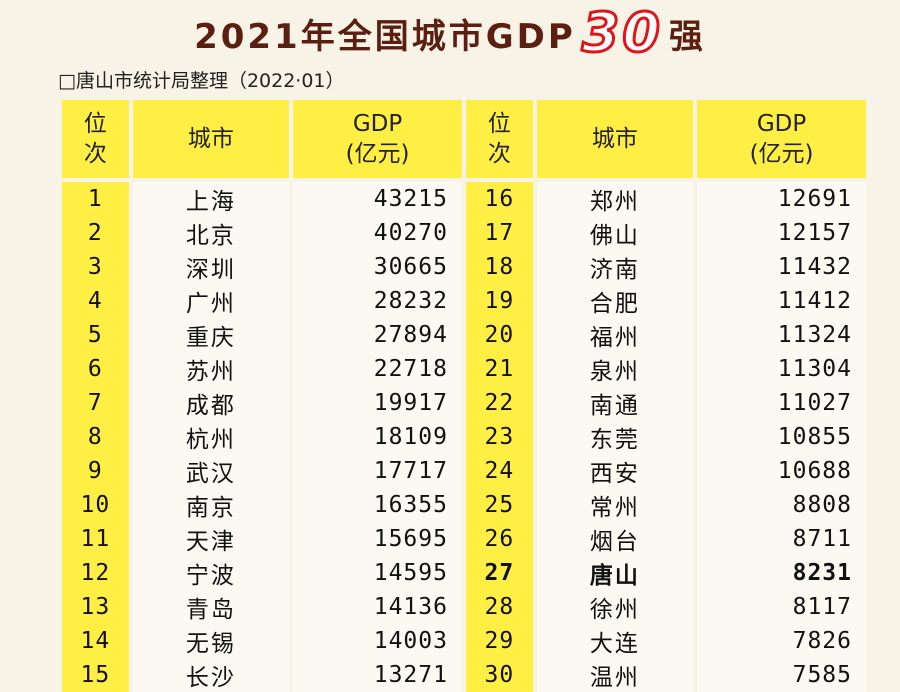 This screenshot has height=692, width=900. I want to click on gdp-cell: 8117, so click(781, 607).